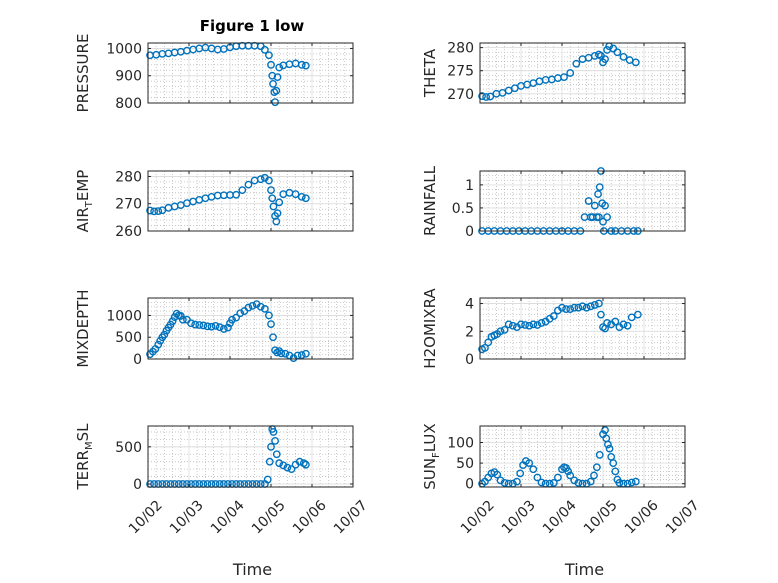  I want to click on y-tick-label: 50, so click(465, 464).